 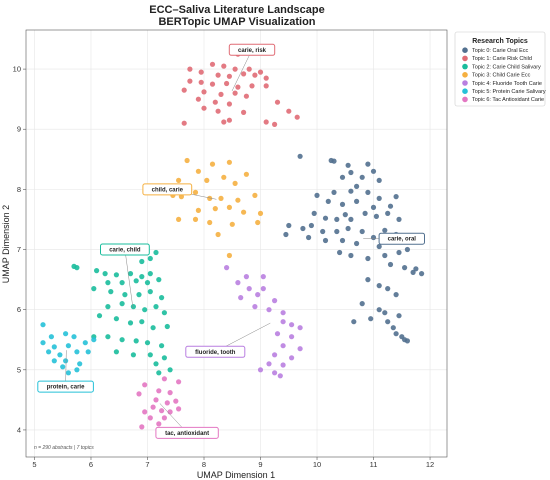 What do you see at coordinates (228, 340) in the screenshot?
I see `annotation-4: fluoride, tooth` at bounding box center [228, 340].